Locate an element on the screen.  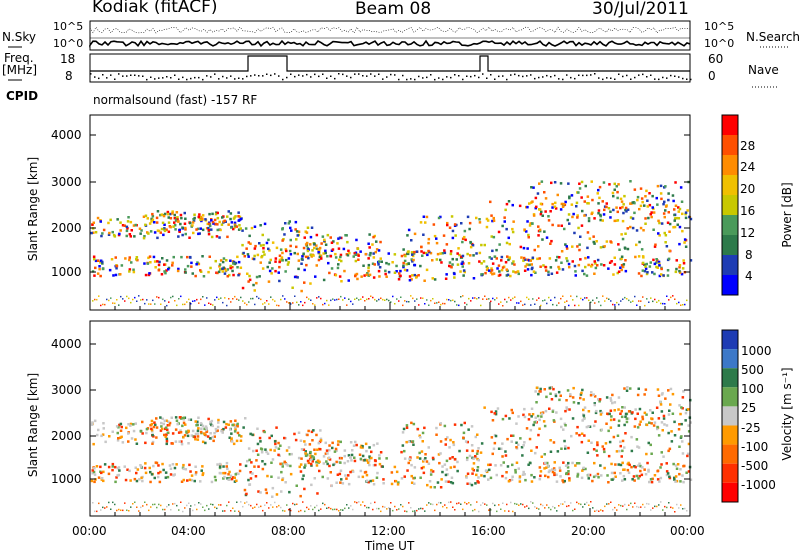
freq-trace is located at coordinates (390, 63).